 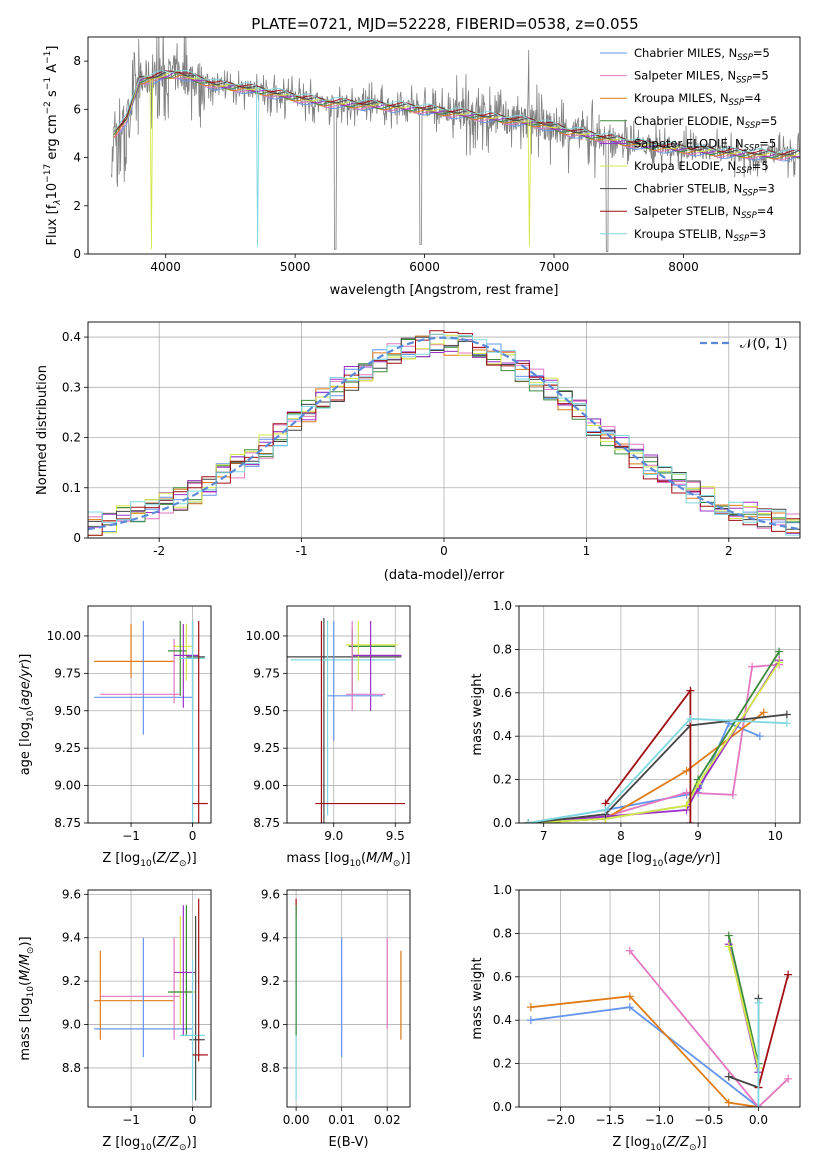 What do you see at coordinates (659, 1120) in the screenshot?
I see `x-tick-label: −1.0` at bounding box center [659, 1120].